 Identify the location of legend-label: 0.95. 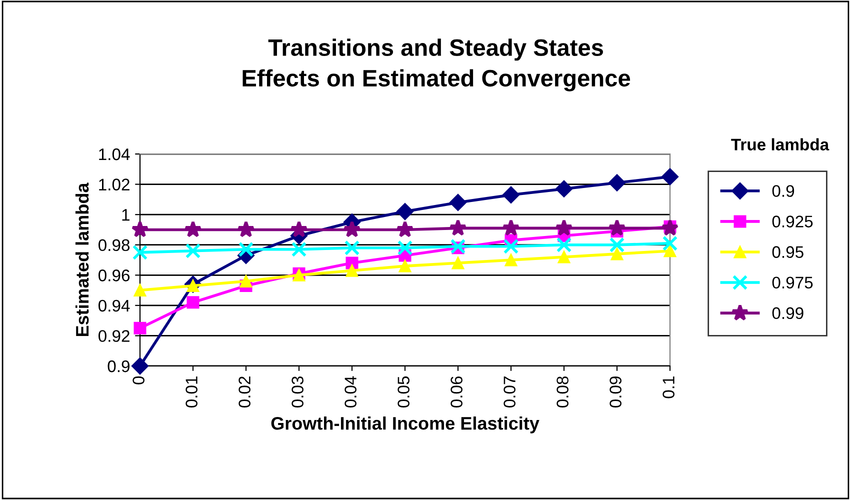
(788, 252).